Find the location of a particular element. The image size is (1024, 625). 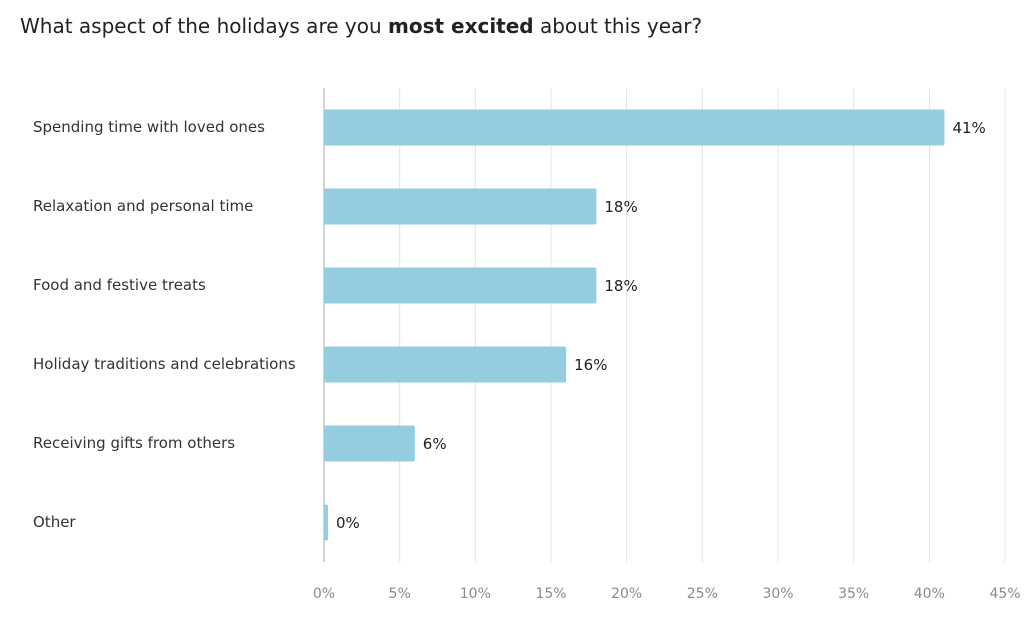

value-label: 16% is located at coordinates (590, 365).